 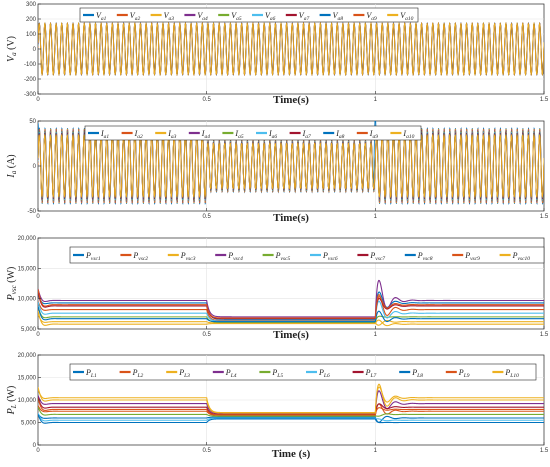 What do you see at coordinates (377, 256) in the screenshot?
I see `legend-label-pvsc7: Pvsc7` at bounding box center [377, 256].